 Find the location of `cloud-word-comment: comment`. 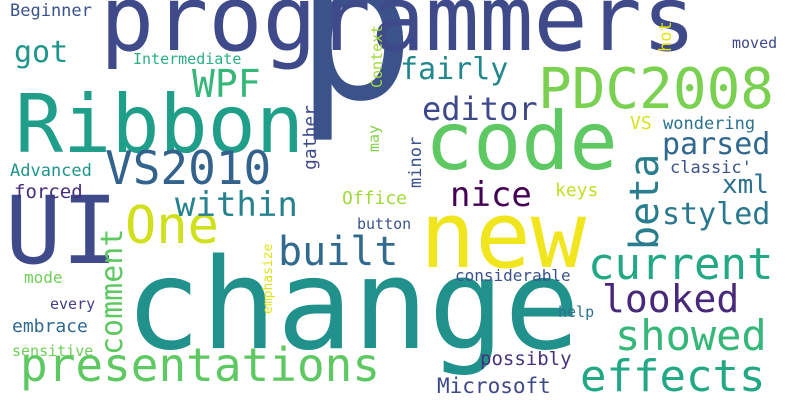

cloud-word-comment: comment is located at coordinates (112, 291).